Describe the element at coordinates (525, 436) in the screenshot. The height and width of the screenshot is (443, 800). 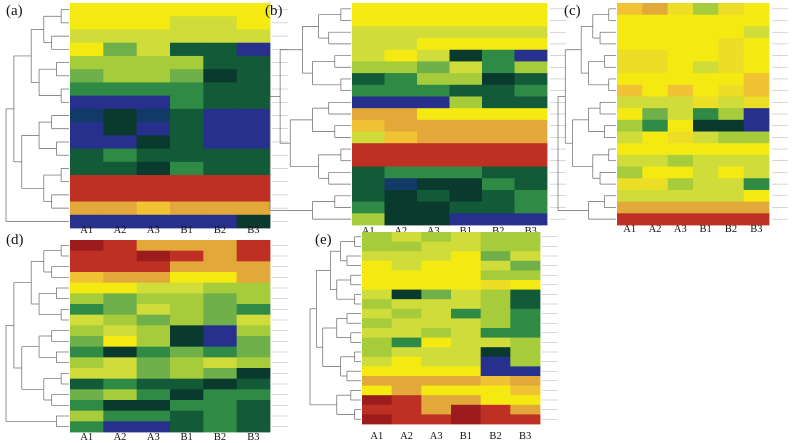
I see `column-label: B3` at that location.